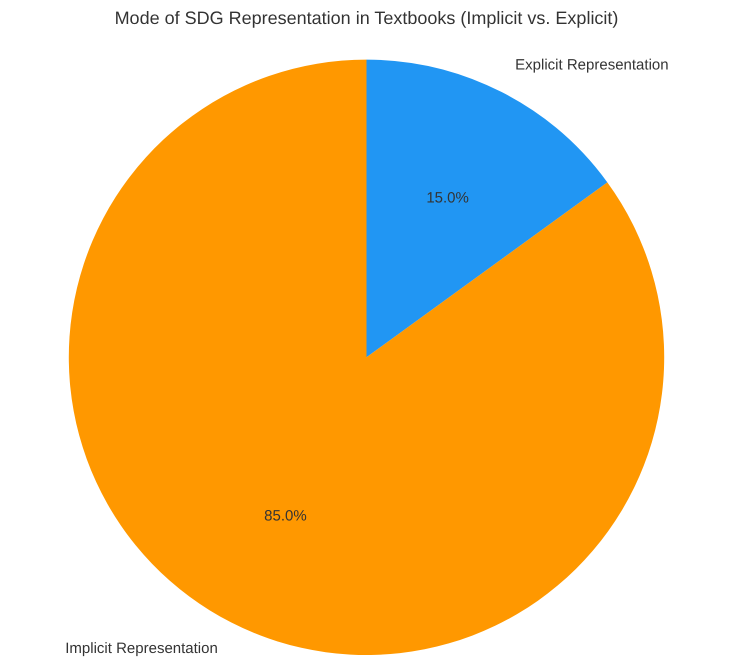 The height and width of the screenshot is (657, 733). Describe the element at coordinates (285, 516) in the screenshot. I see `data-label: 85.0%` at that location.